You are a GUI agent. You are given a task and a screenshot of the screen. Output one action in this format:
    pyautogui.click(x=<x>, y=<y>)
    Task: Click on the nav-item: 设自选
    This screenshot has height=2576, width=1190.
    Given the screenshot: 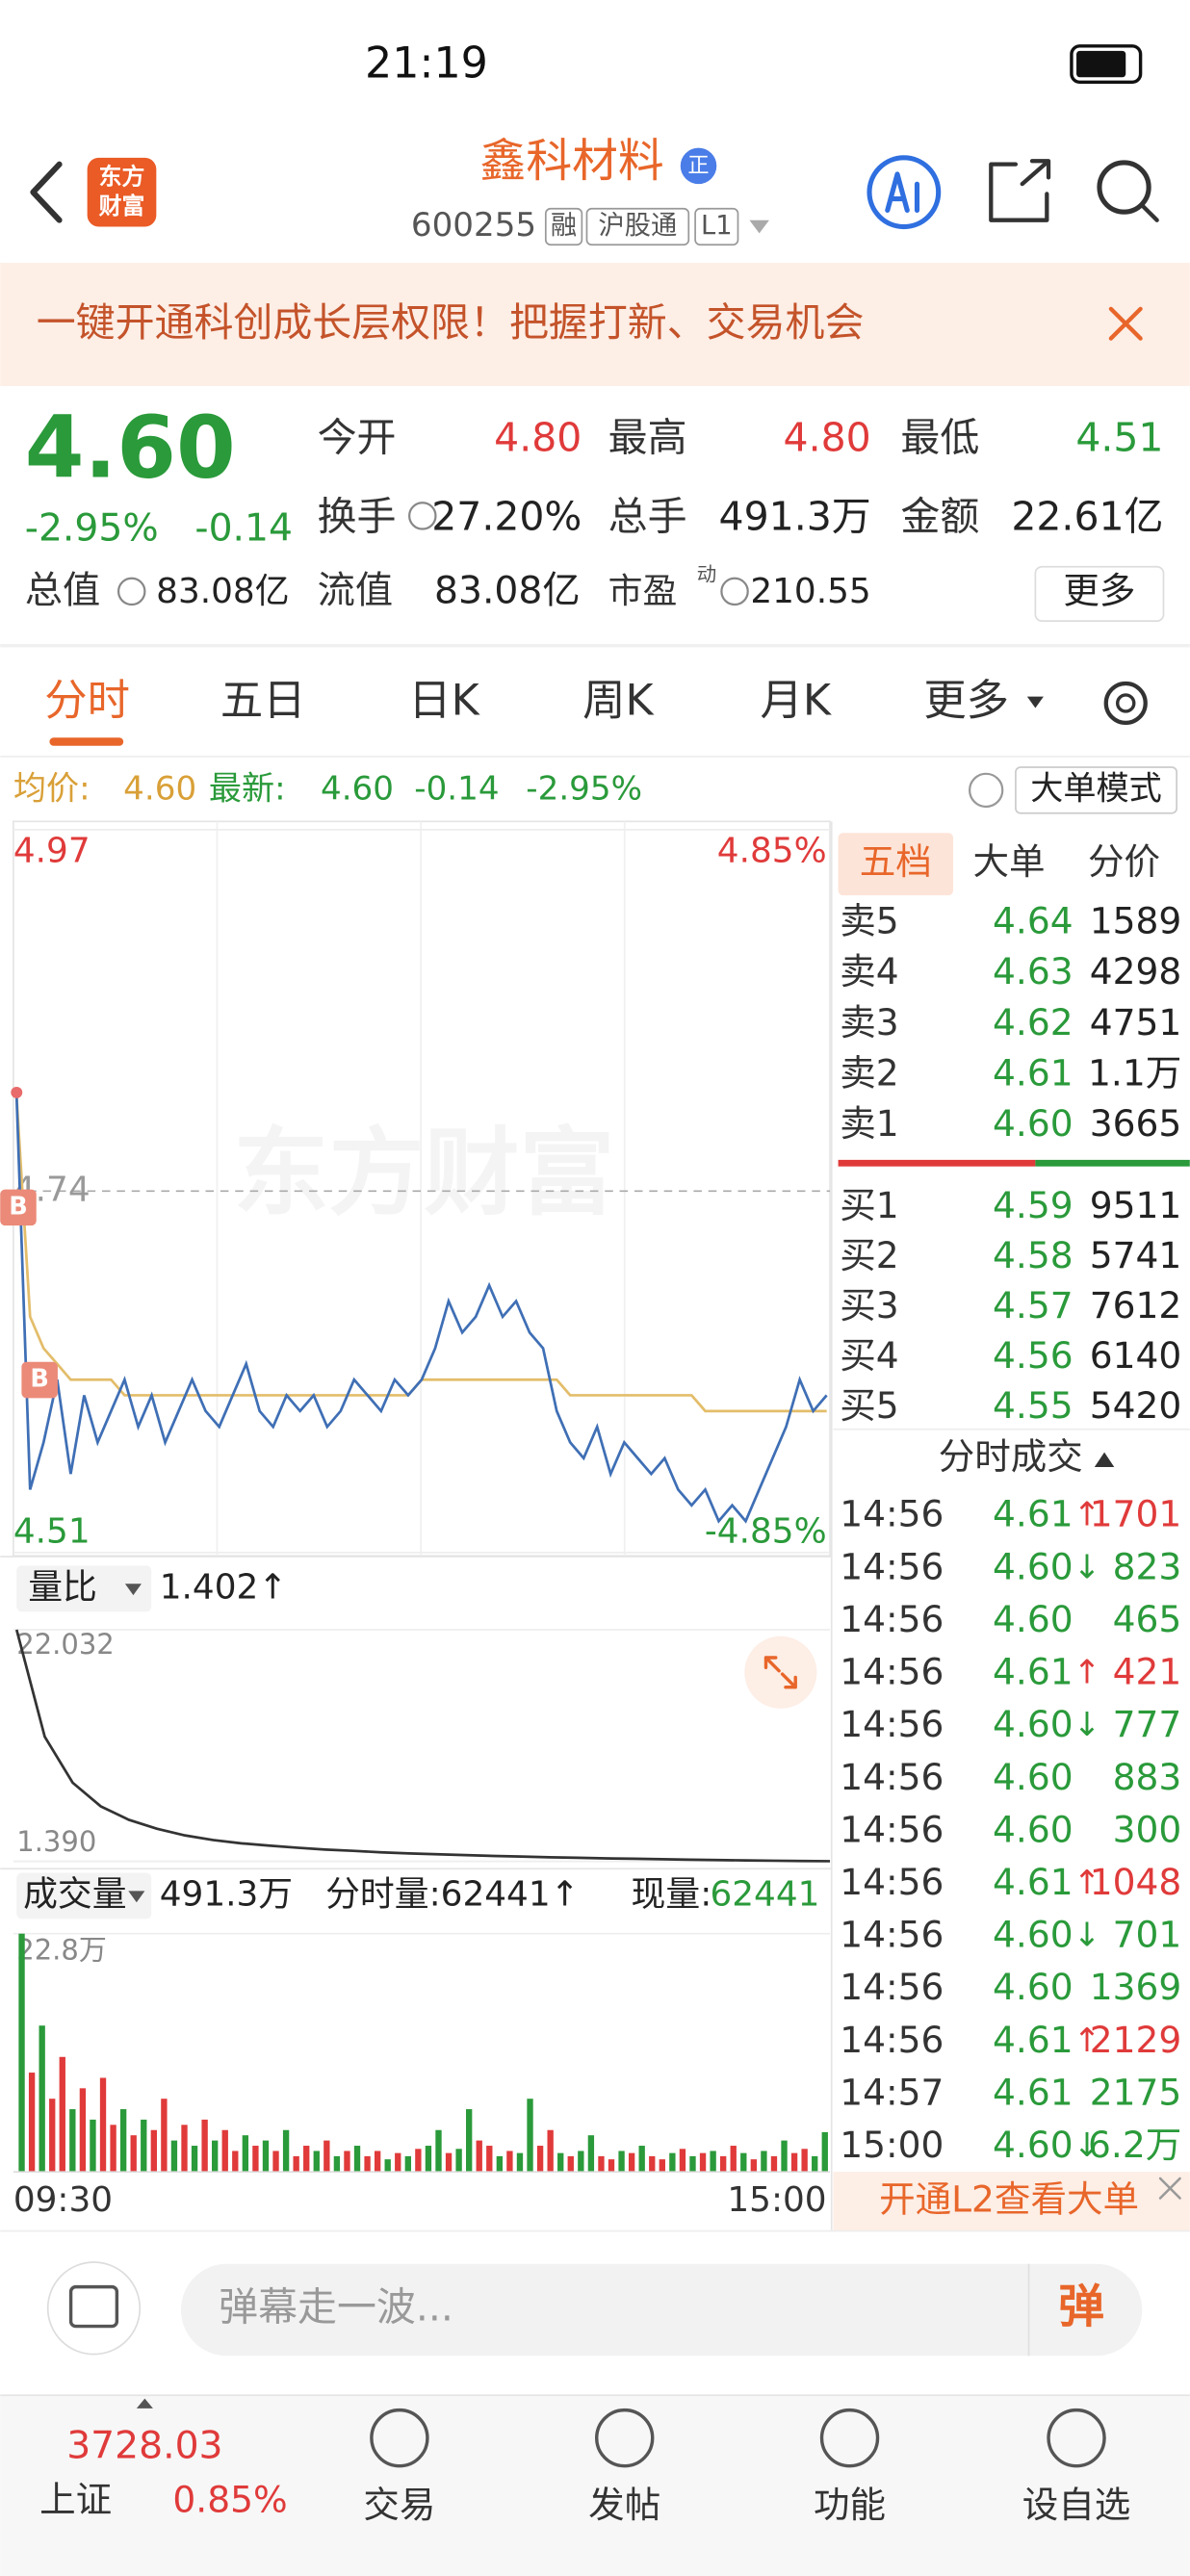 What is the action you would take?
    pyautogui.click(x=1077, y=2505)
    